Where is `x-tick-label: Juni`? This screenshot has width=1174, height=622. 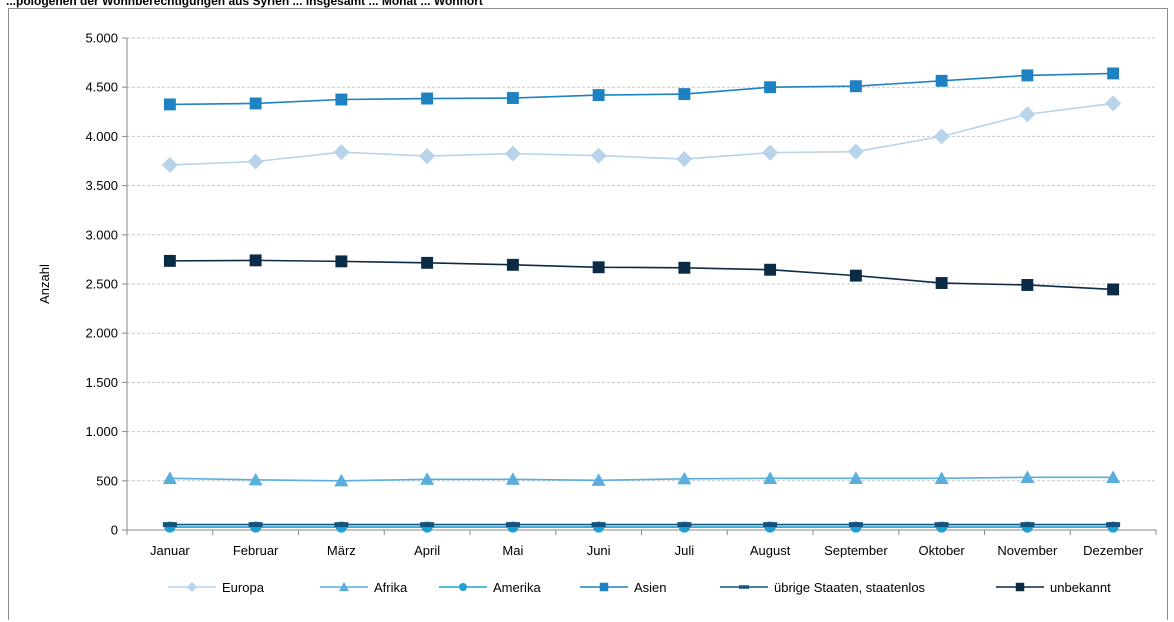 x-tick-label: Juni is located at coordinates (599, 550).